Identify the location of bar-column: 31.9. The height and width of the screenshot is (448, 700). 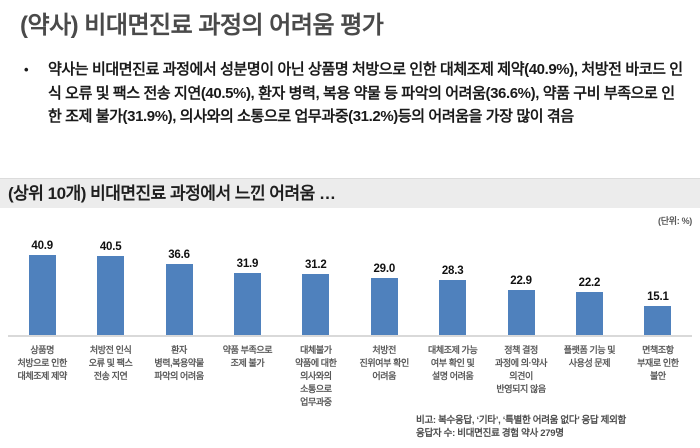
(247, 282).